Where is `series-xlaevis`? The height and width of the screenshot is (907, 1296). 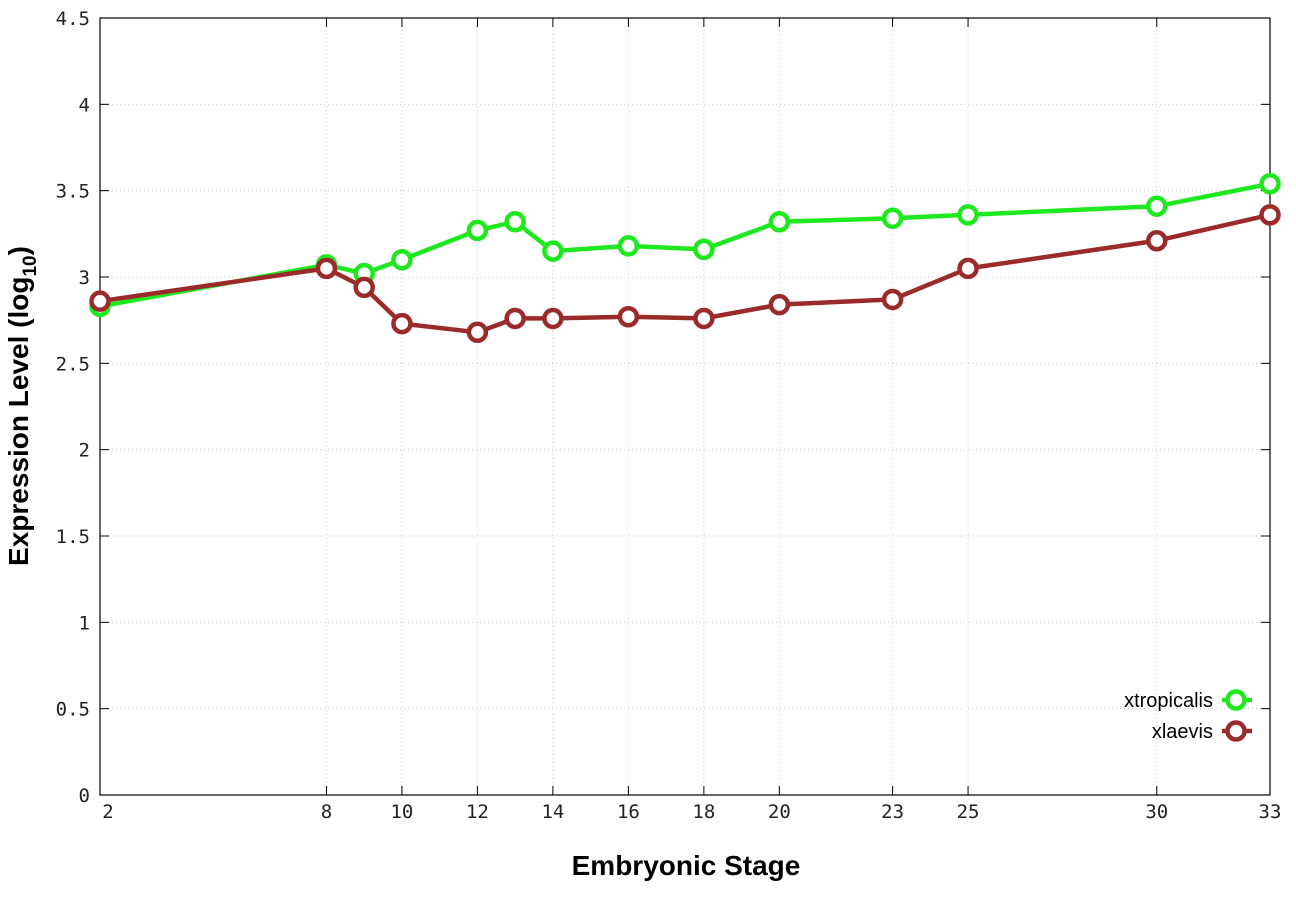 series-xlaevis is located at coordinates (685, 274).